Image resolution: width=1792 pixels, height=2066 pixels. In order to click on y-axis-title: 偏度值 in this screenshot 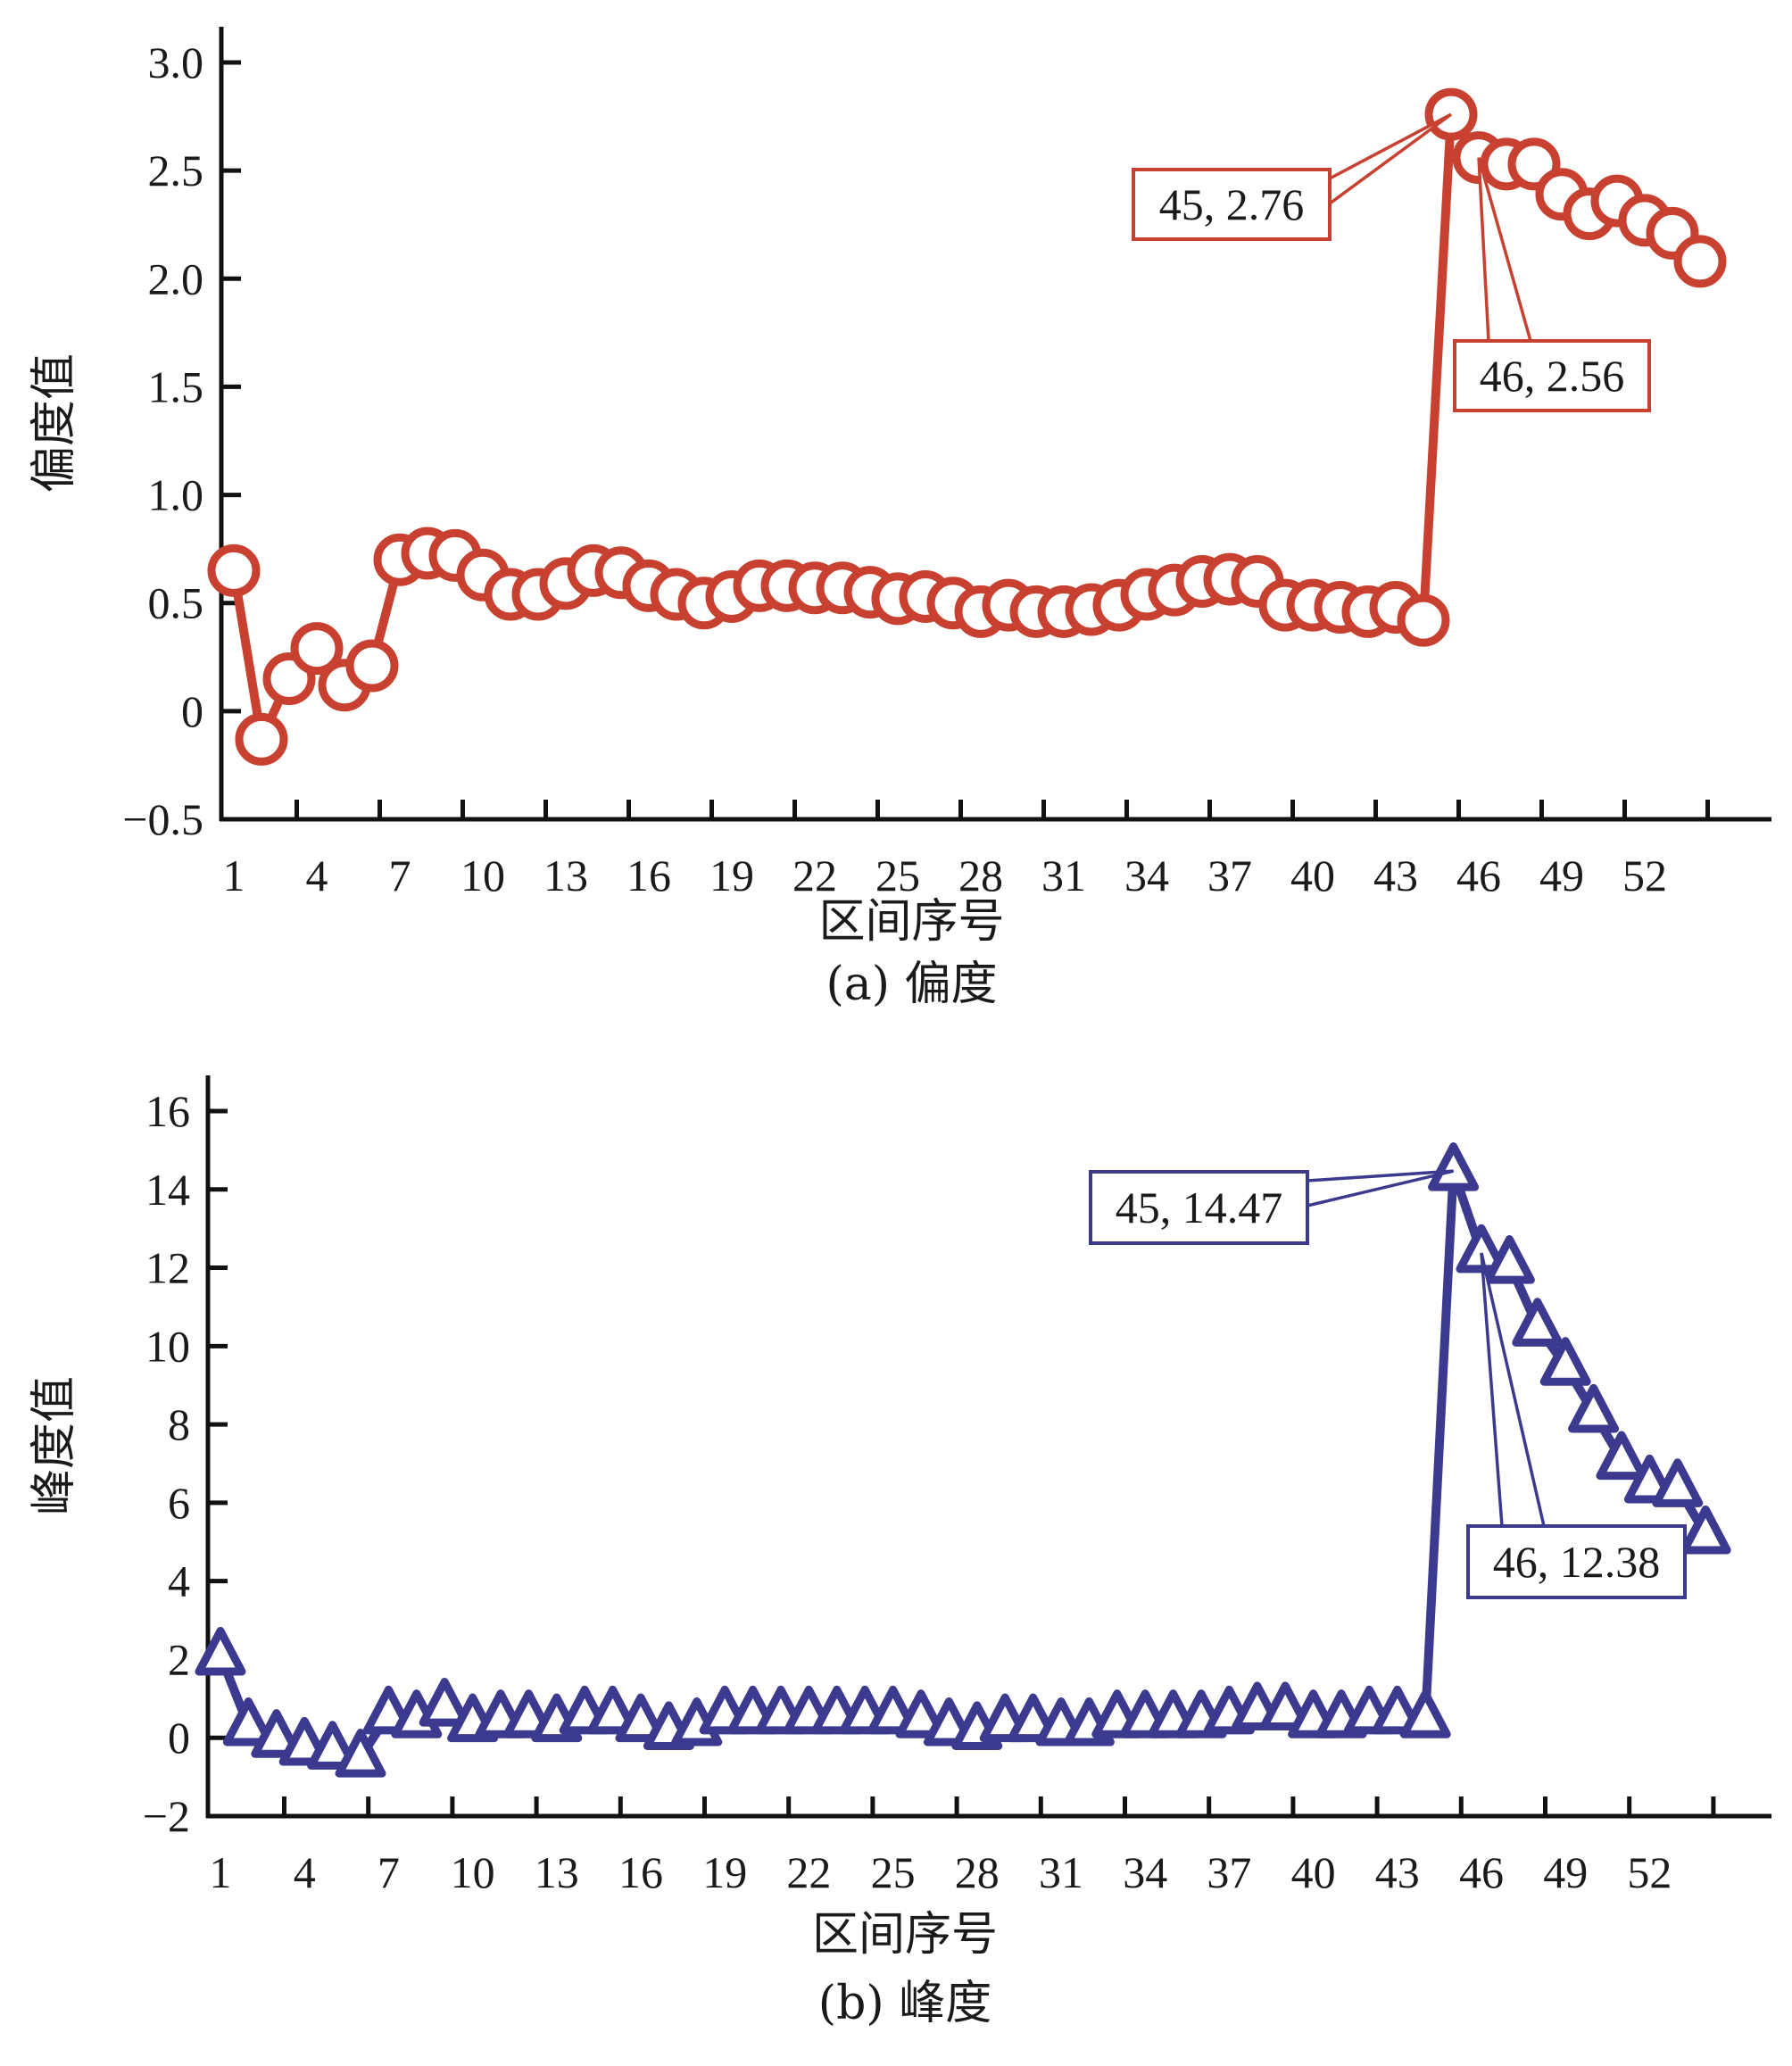, I will do `click(54, 423)`.